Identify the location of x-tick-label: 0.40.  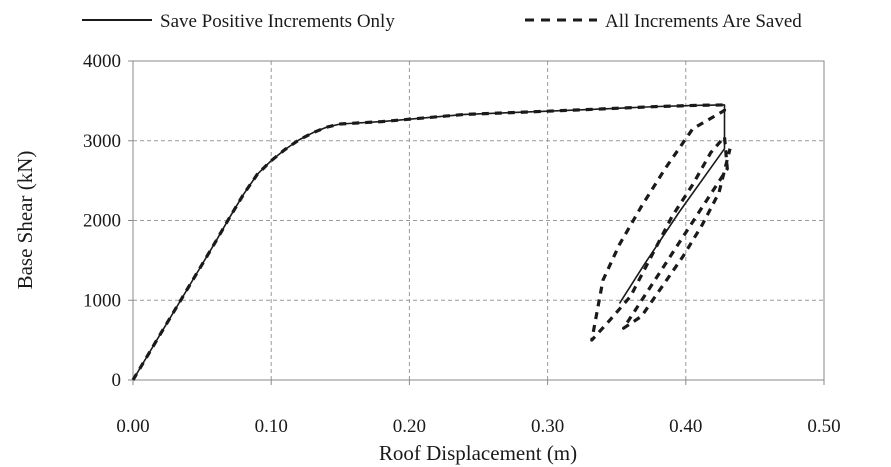
(685, 426).